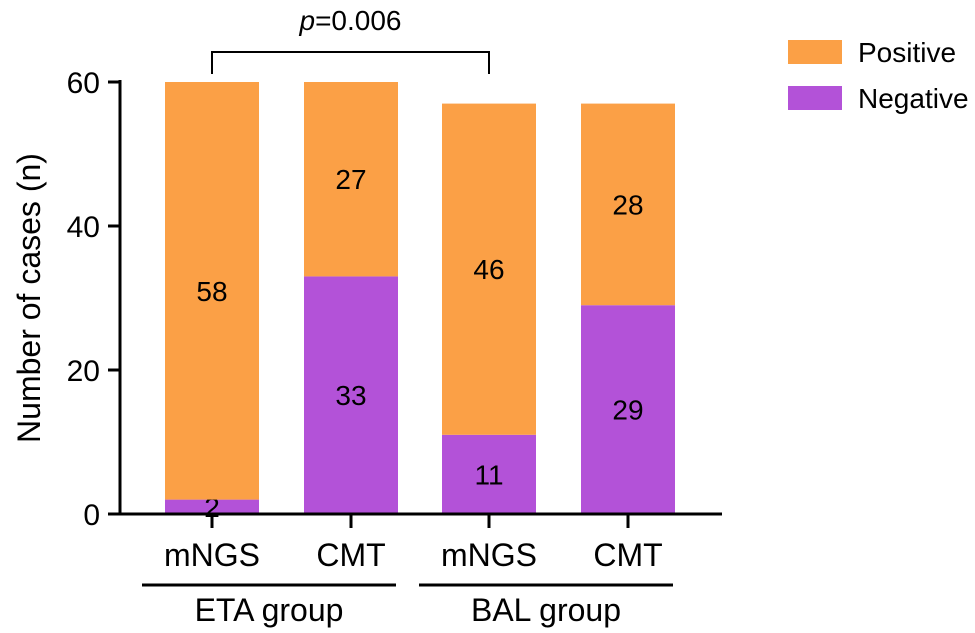 The height and width of the screenshot is (633, 975). I want to click on bar-value-label-negative-2: 11, so click(488, 474).